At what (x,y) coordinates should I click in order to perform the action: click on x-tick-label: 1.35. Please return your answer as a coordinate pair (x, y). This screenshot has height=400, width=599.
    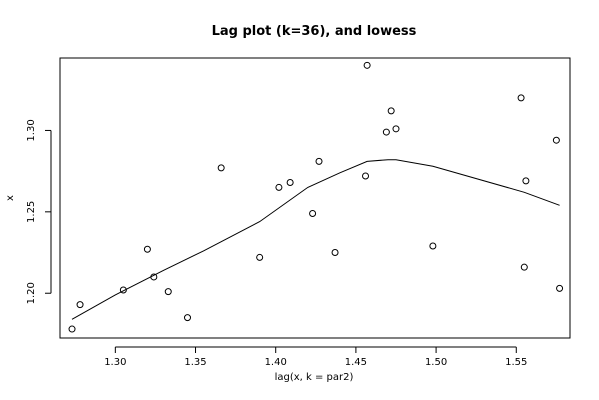
    Looking at the image, I should click on (195, 362).